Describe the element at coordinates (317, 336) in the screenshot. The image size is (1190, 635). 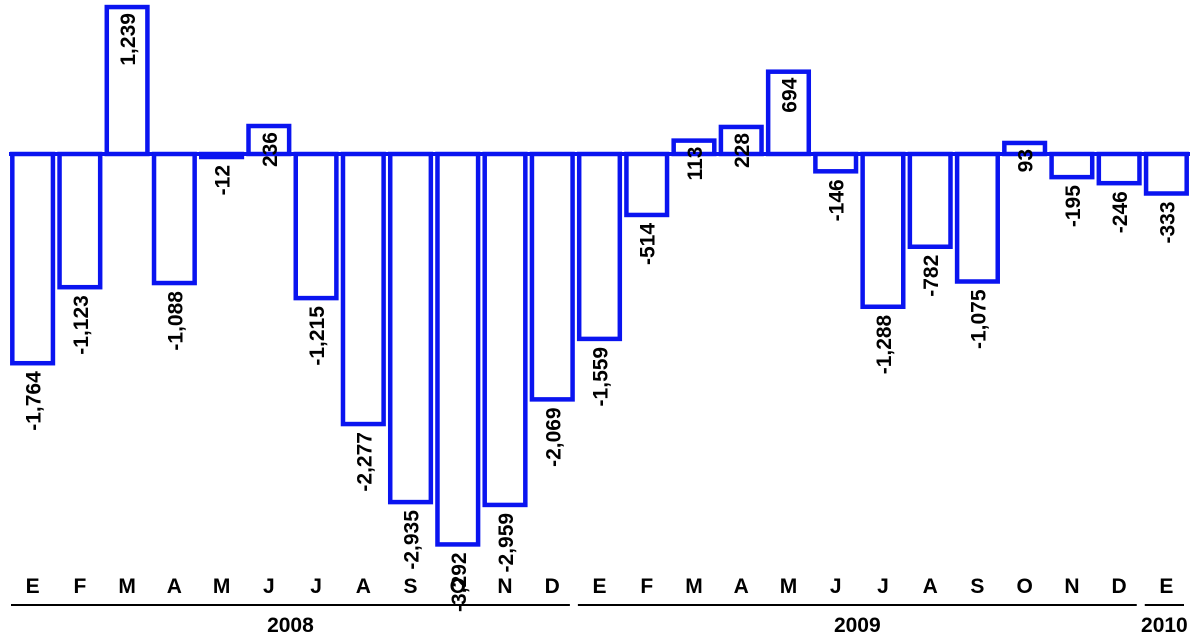
I see `value-label-6: -1,215` at that location.